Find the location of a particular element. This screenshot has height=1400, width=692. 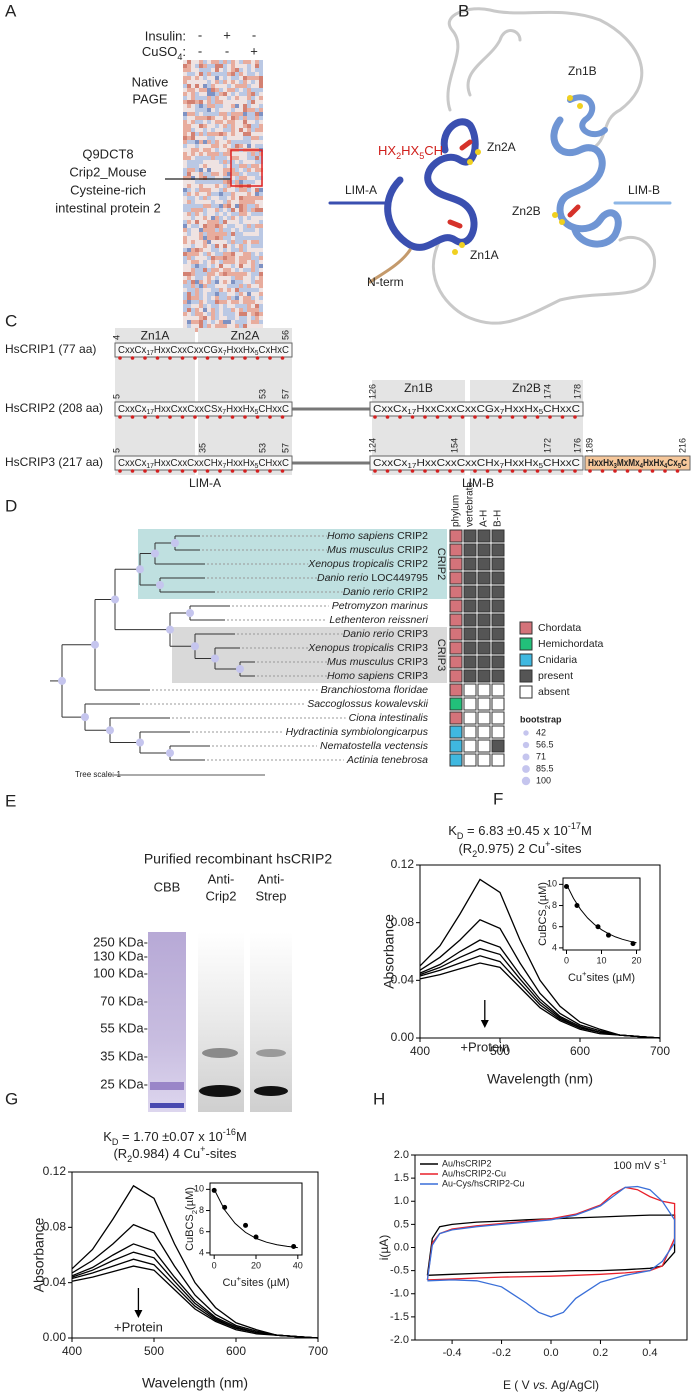

species: Xenopus tropicalis is located at coordinates (351, 564).